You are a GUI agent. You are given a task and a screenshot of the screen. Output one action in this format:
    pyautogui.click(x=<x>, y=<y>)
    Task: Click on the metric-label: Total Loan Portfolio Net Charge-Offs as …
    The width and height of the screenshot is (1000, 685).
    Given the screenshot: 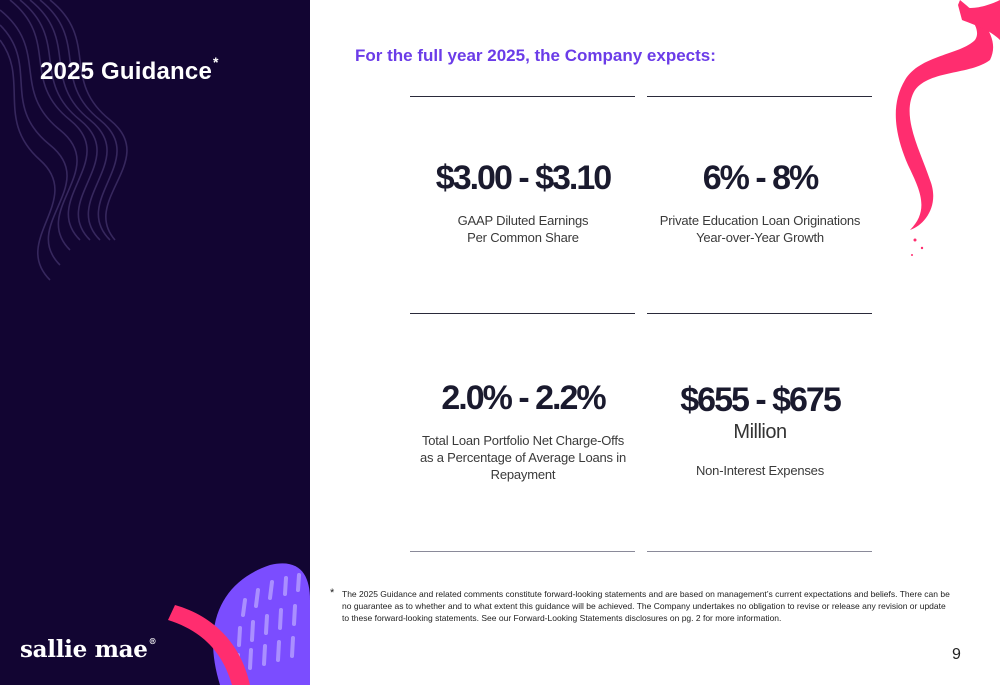 What is the action you would take?
    pyautogui.click(x=523, y=457)
    